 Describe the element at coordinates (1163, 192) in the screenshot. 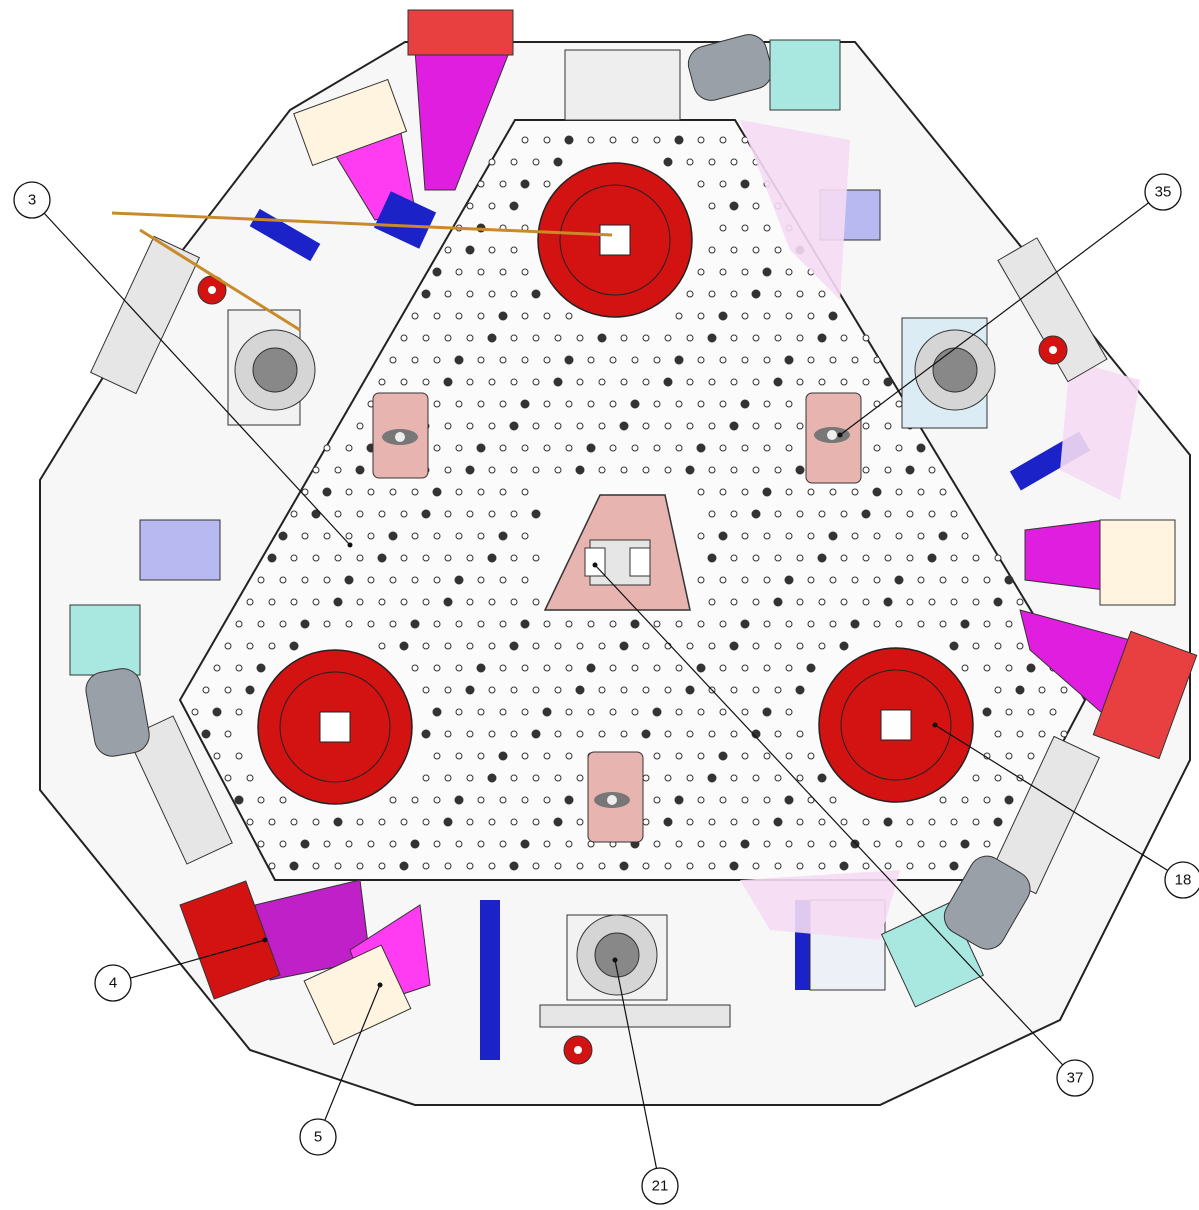

I see `callout-label-35: 35` at that location.